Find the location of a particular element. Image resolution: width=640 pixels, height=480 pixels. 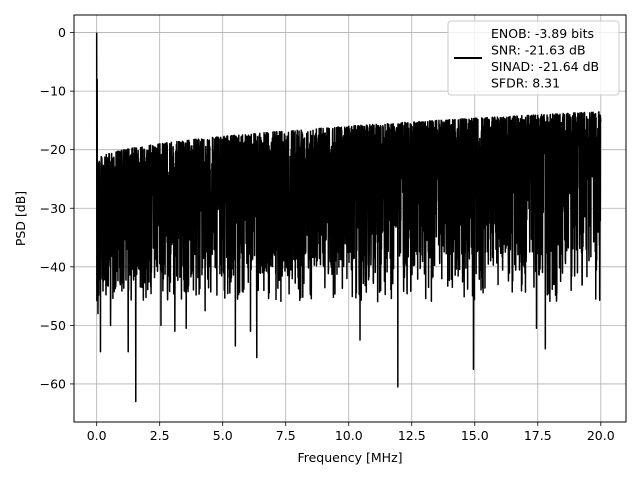

x-tick-label: 0.0 is located at coordinates (97, 435).